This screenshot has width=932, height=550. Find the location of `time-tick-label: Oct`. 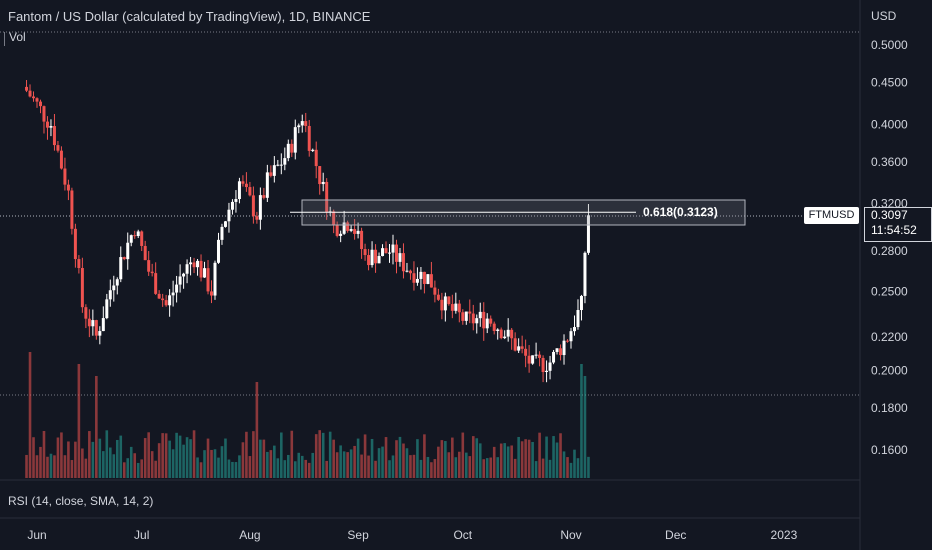

time-tick-label: Oct is located at coordinates (462, 535).